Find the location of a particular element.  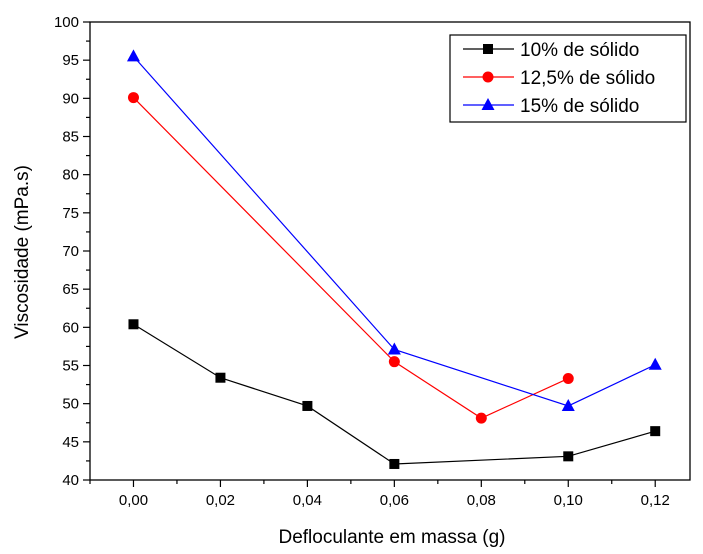

legend-label: 12,5% de sólido is located at coordinates (587, 78).